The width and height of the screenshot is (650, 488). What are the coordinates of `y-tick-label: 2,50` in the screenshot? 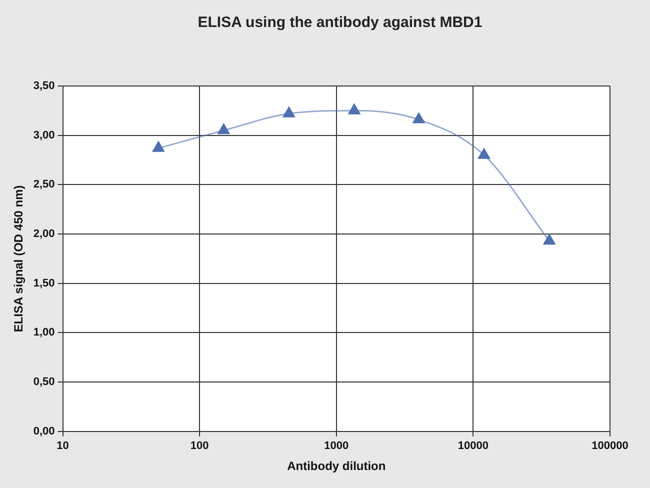 It's located at (44, 184).